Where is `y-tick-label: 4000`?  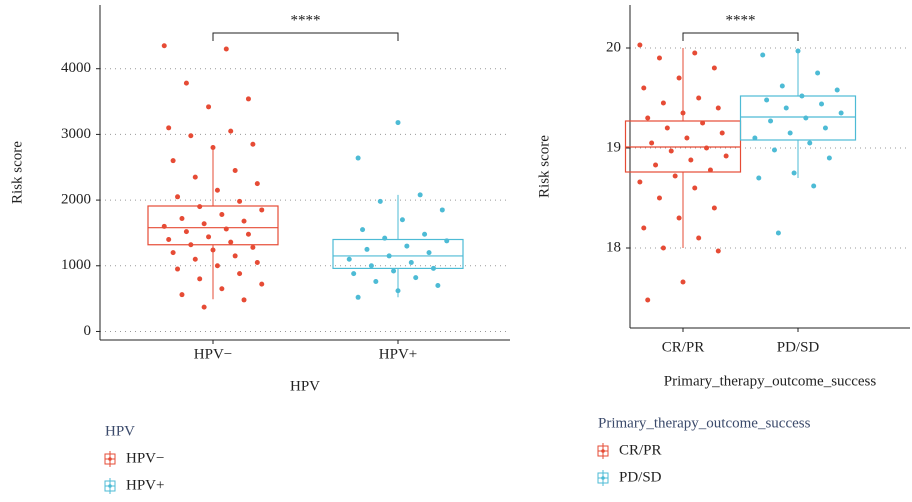
y-tick-label: 4000 is located at coordinates (76, 68).